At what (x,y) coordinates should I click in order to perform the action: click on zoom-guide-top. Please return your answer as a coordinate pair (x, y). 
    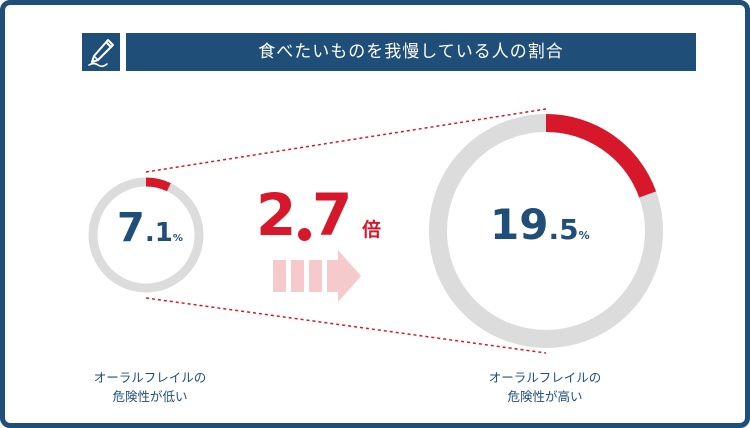
    Looking at the image, I should click on (346, 140).